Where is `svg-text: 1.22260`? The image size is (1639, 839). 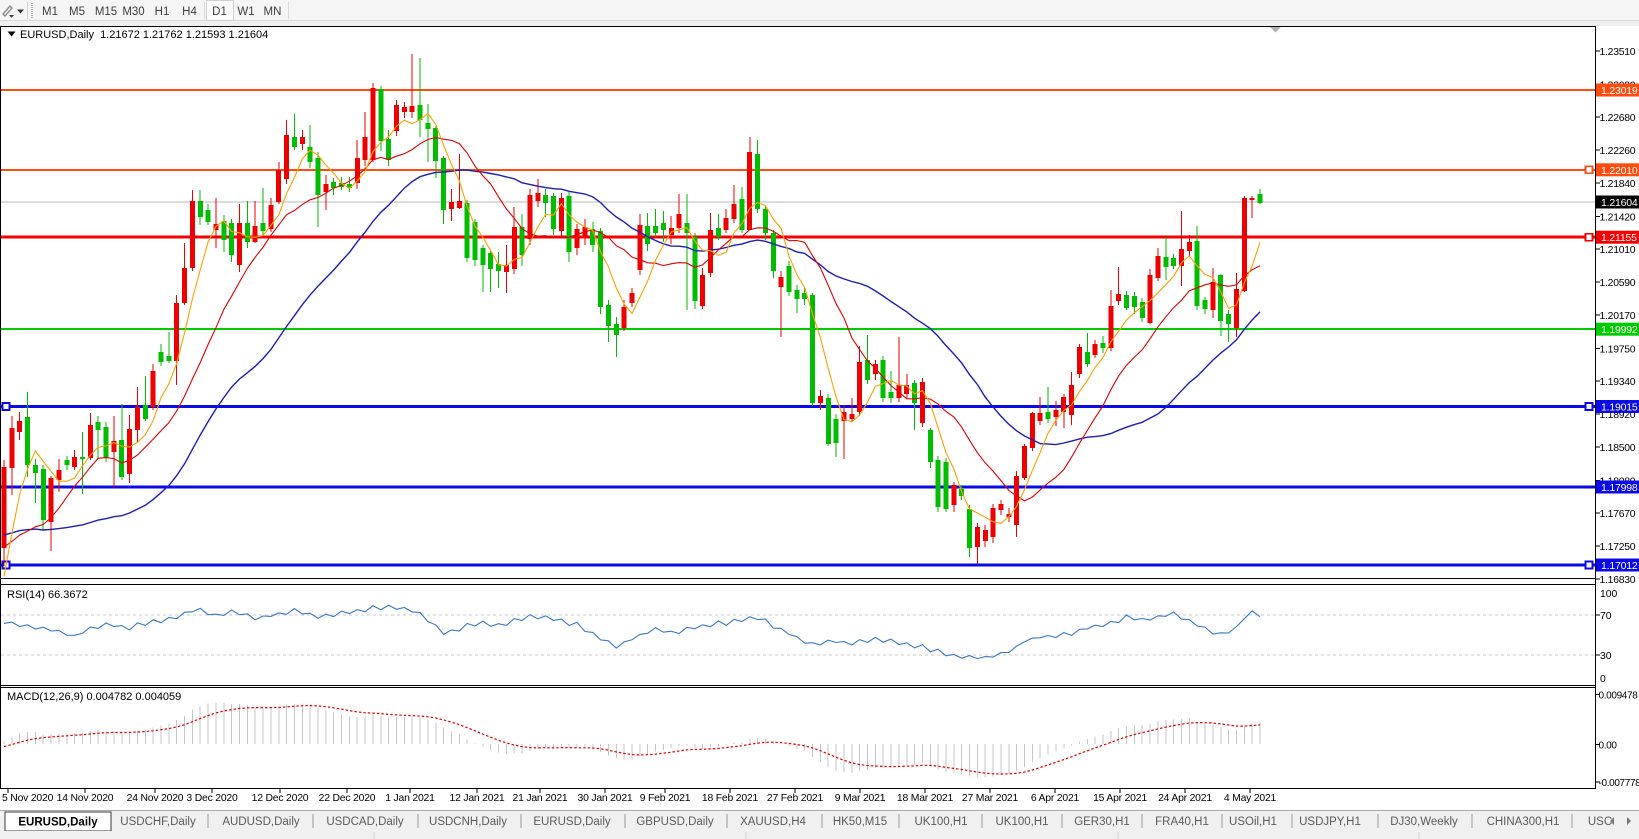
svg-text: 1.22260 is located at coordinates (1618, 151).